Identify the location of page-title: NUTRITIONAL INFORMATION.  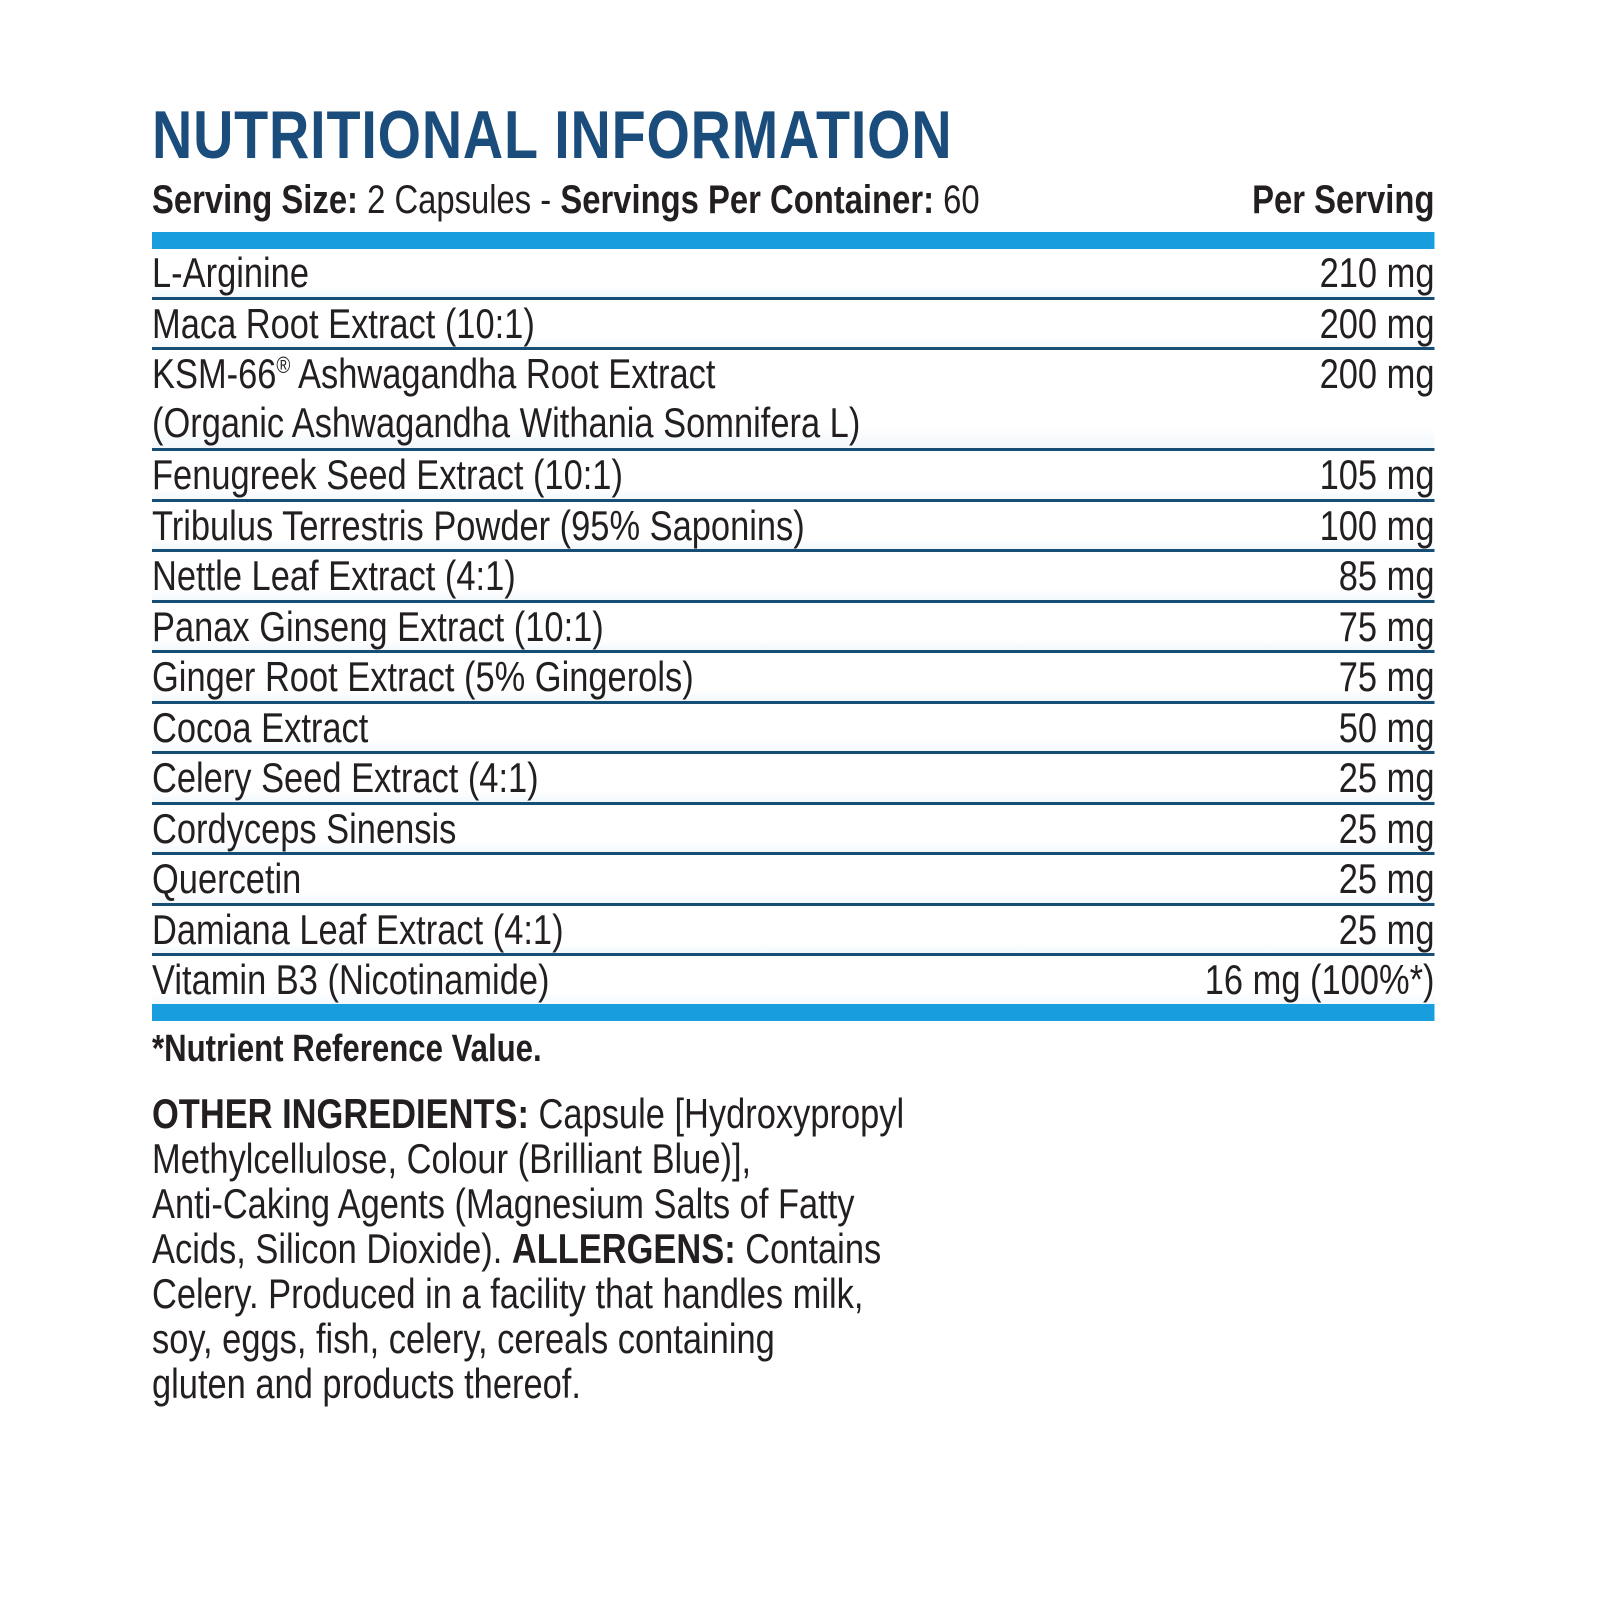
(552, 135).